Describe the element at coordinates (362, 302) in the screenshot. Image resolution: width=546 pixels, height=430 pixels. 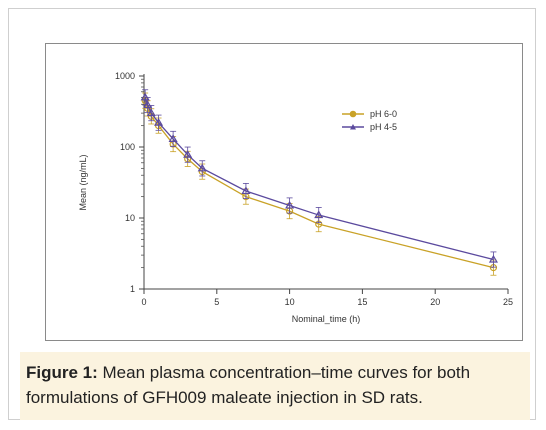
I see `x-tick-label: 15` at that location.